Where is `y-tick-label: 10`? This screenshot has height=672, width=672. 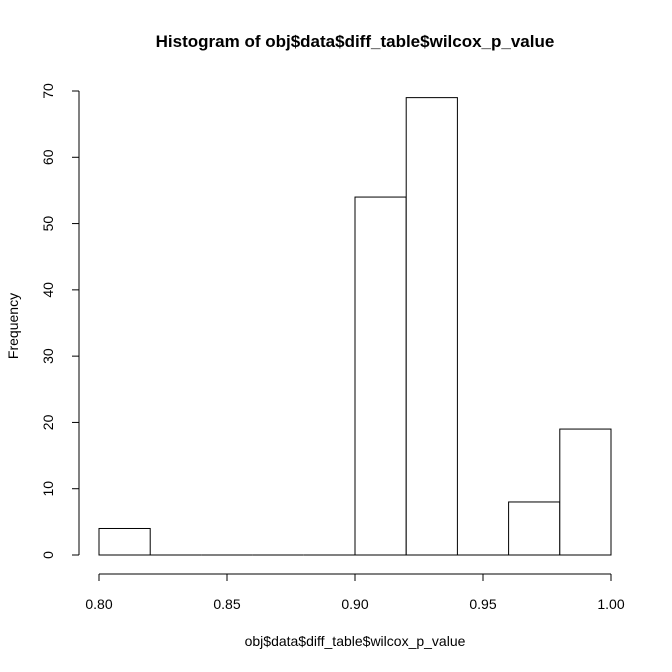 y-tick-label: 10 is located at coordinates (48, 489).